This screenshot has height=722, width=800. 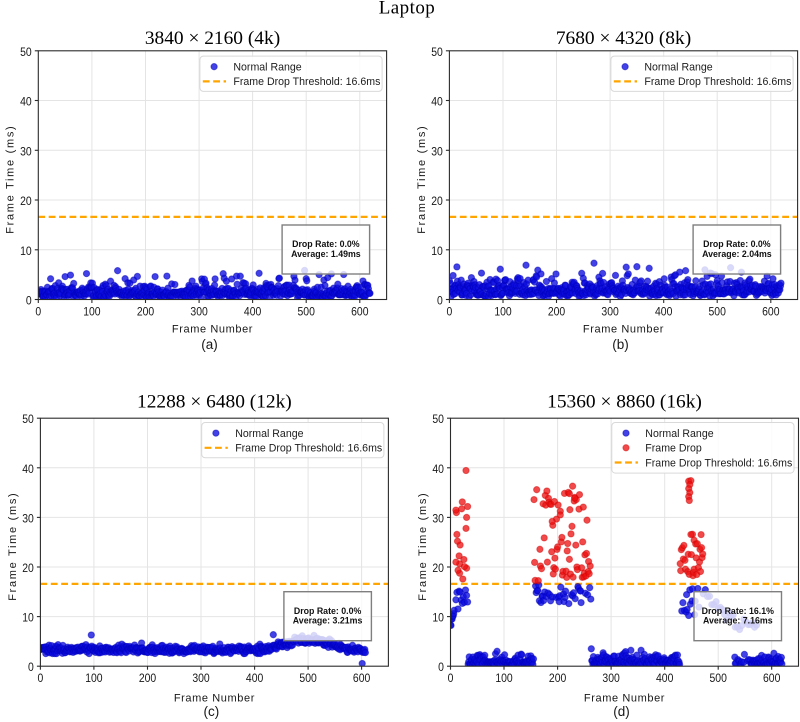 What do you see at coordinates (407, 9) in the screenshot?
I see `svg-text: Laptop` at bounding box center [407, 9].